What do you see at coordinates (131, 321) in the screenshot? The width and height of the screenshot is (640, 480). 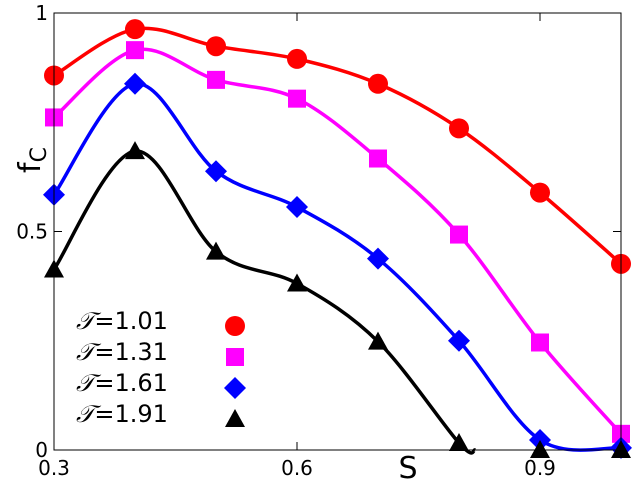 I see `legend-value: =1.01` at bounding box center [131, 321].